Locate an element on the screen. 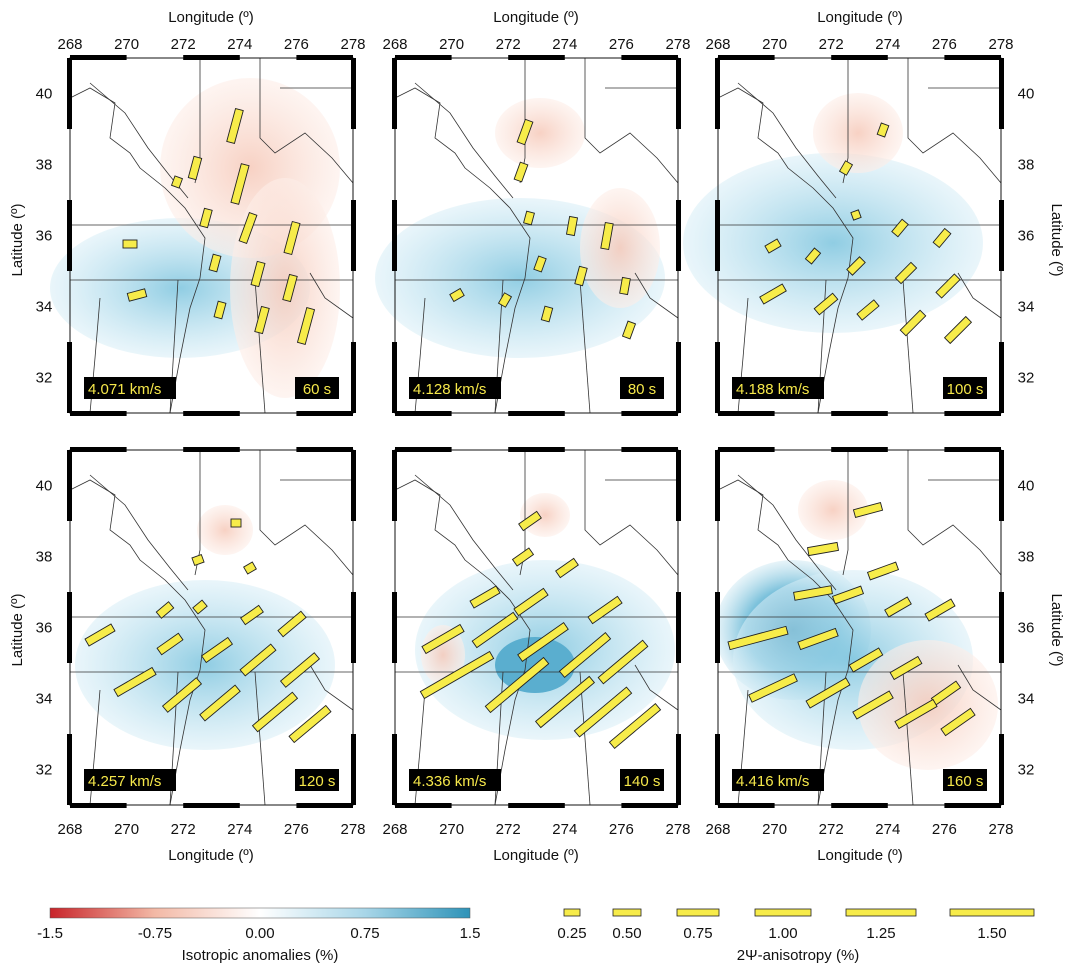  lon-tick-bottom: 274 is located at coordinates (887, 829).